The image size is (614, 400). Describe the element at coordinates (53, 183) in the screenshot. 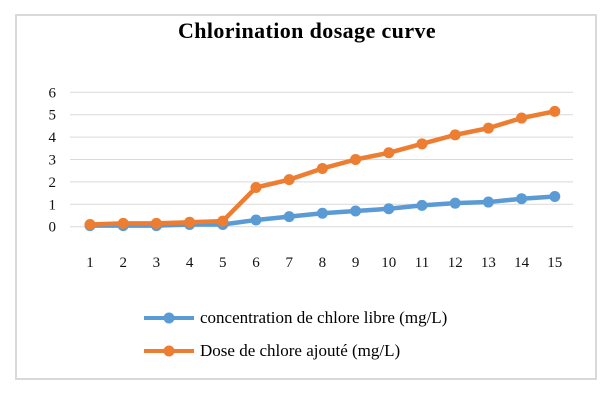

I see `y-tick-label: 2` at that location.